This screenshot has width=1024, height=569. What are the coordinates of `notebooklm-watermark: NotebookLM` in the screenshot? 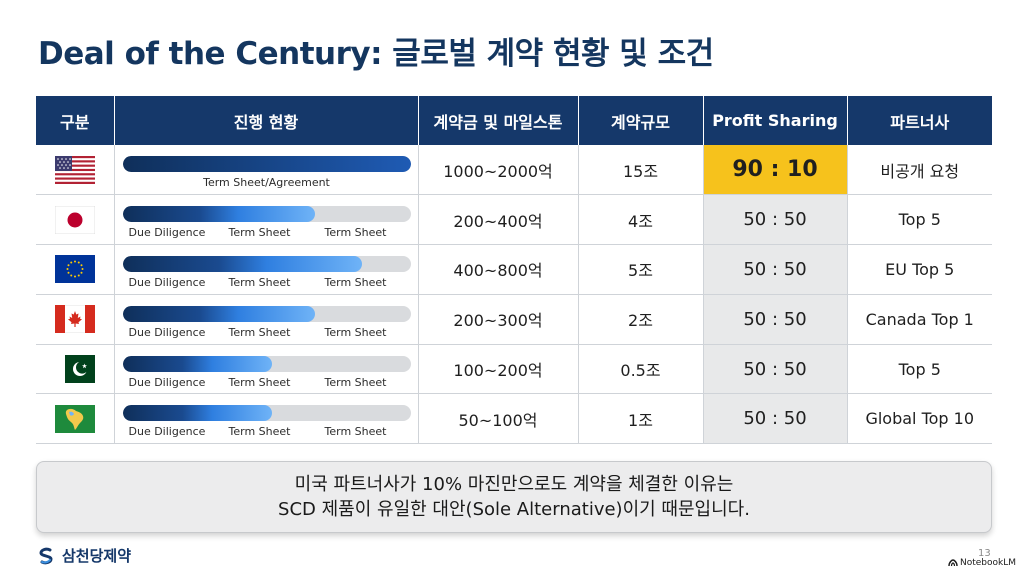 It's located at (982, 563).